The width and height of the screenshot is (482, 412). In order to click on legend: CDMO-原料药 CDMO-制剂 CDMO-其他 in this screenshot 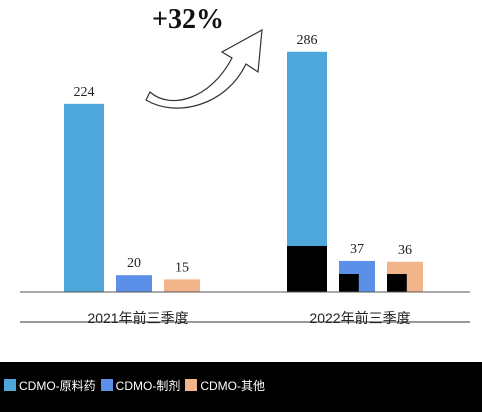, I will do `click(241, 387)`.